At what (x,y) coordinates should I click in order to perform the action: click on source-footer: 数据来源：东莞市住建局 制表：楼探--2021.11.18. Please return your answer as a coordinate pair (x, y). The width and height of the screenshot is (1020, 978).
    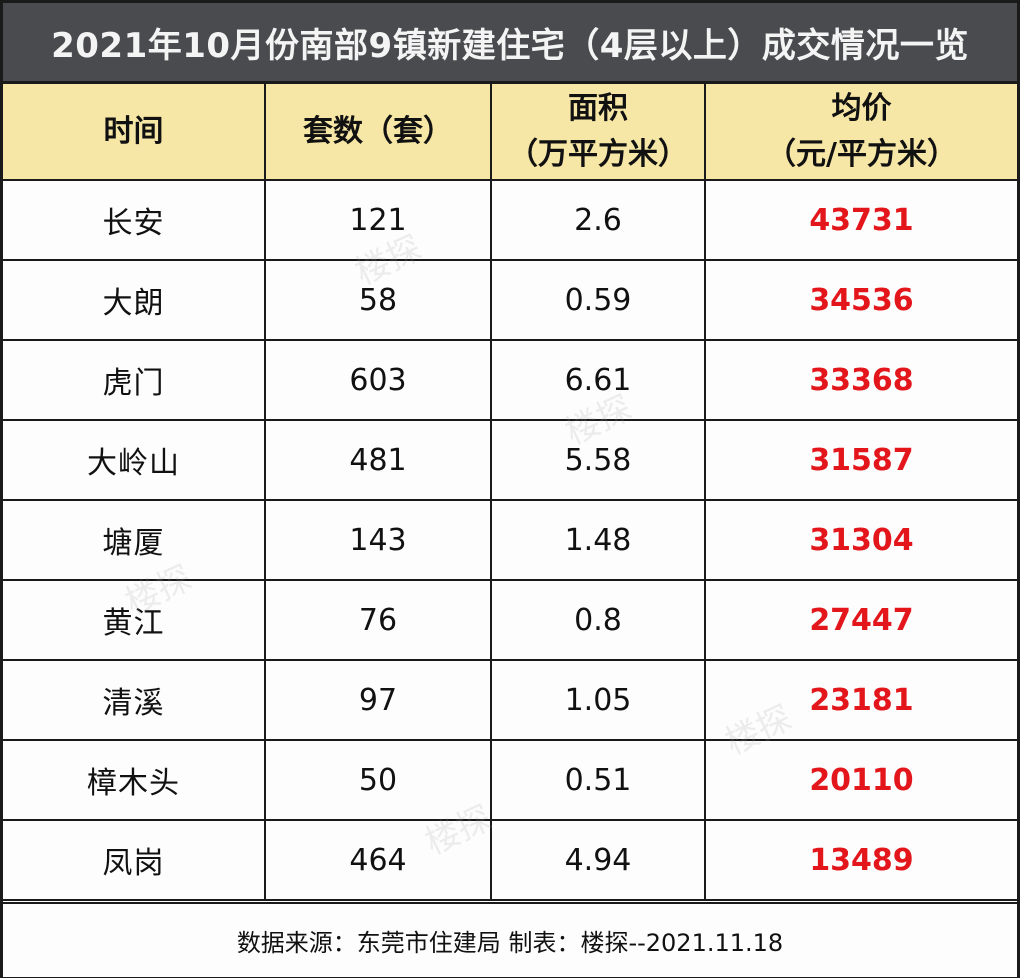
    Looking at the image, I should click on (510, 939).